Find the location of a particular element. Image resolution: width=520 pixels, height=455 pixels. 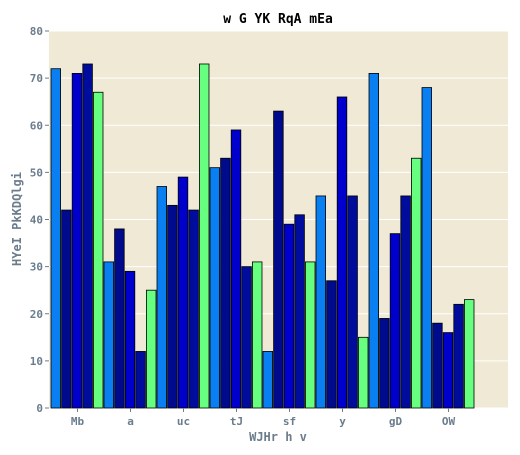

bar-y-s5 is located at coordinates (363, 372).